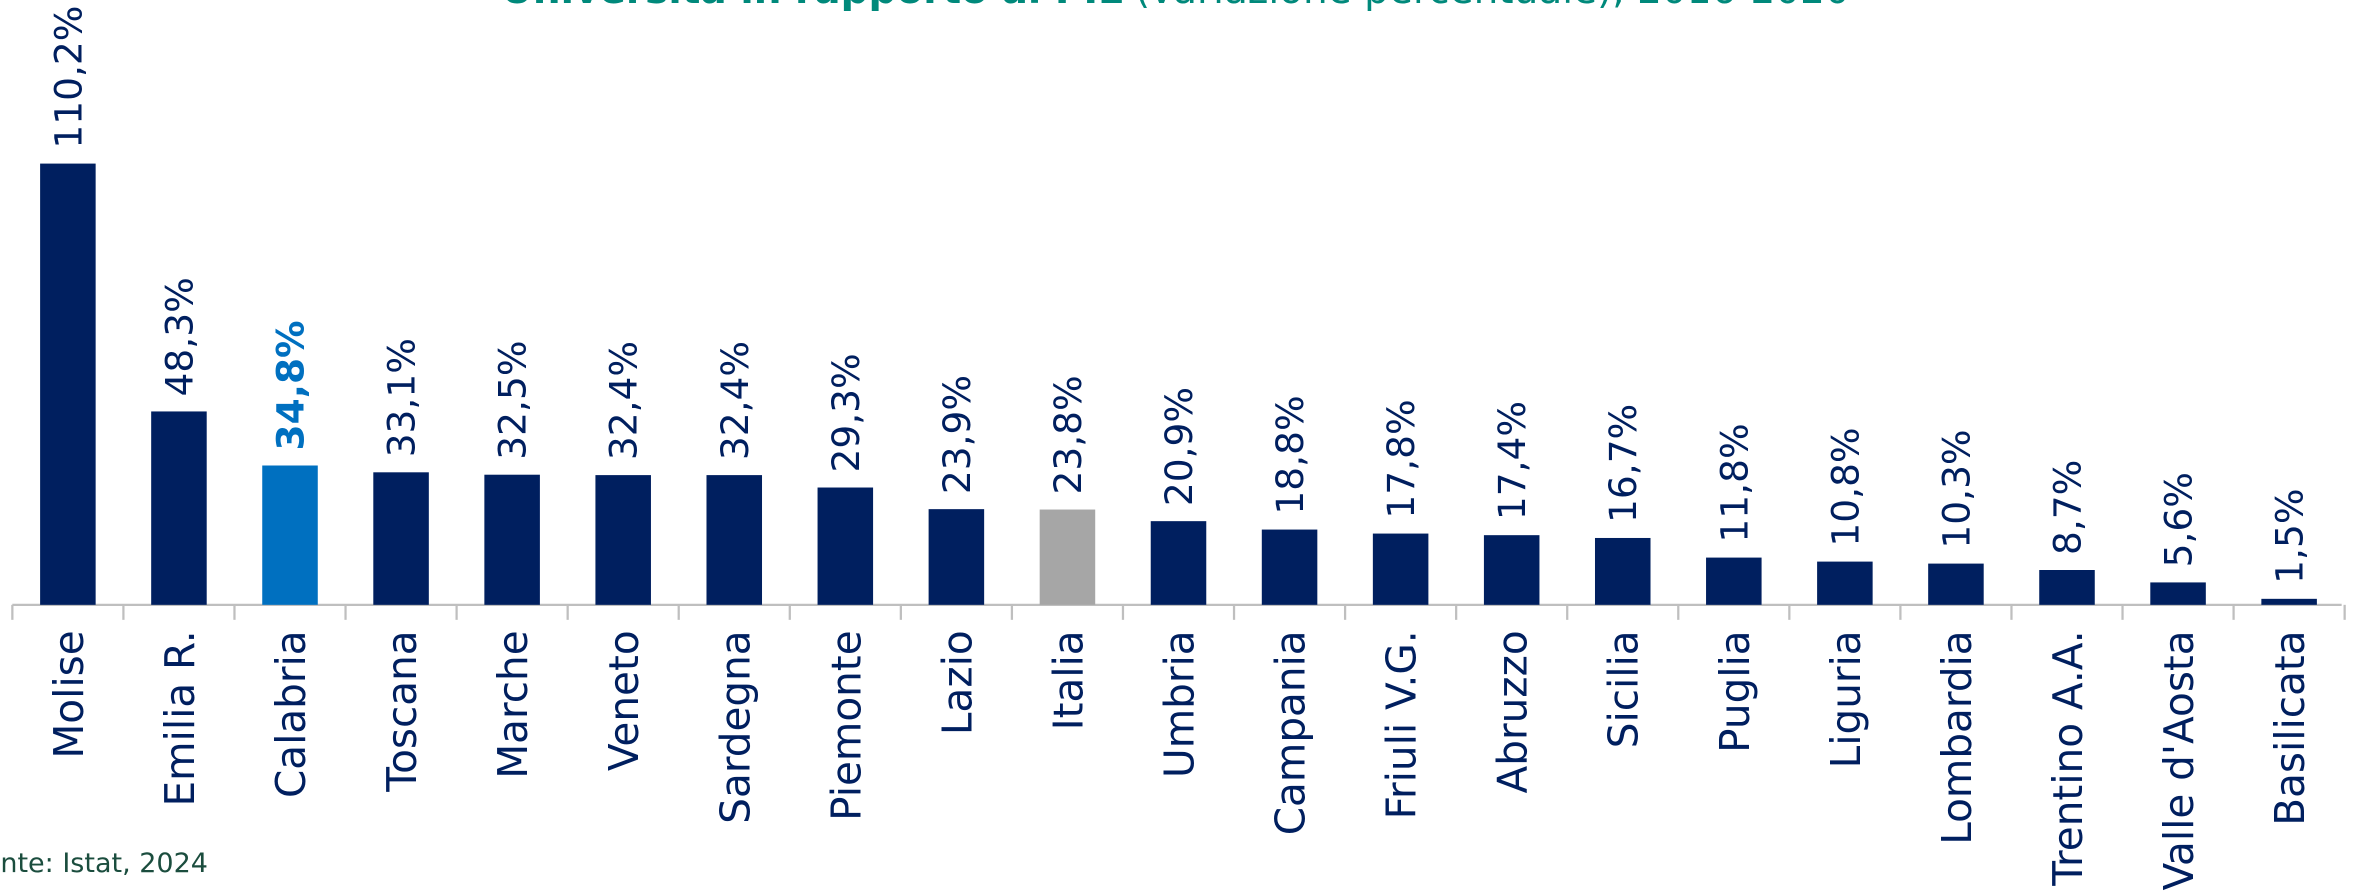 The width and height of the screenshot is (2354, 893). I want to click on data-label: 32,5%, so click(513, 400).